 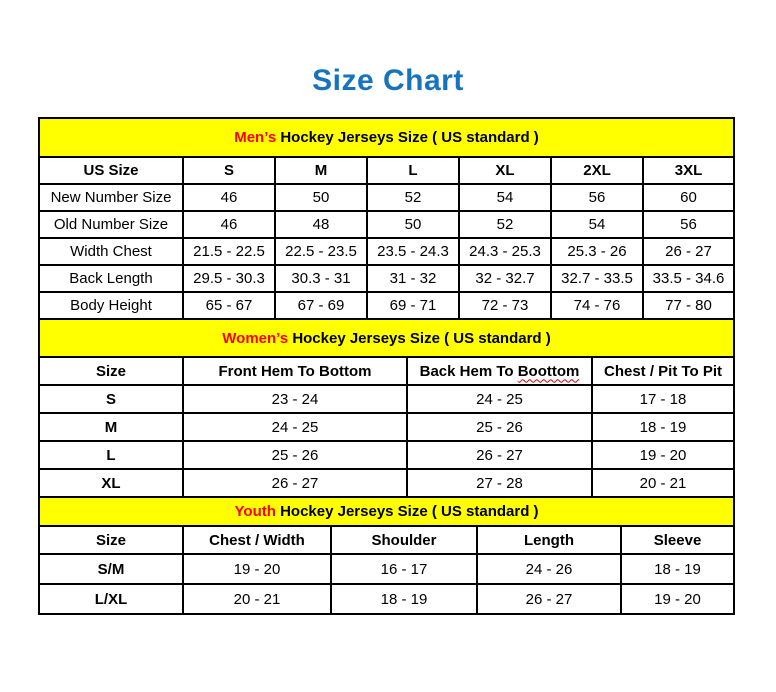 I want to click on size-value: 67 - 69, so click(x=321, y=305).